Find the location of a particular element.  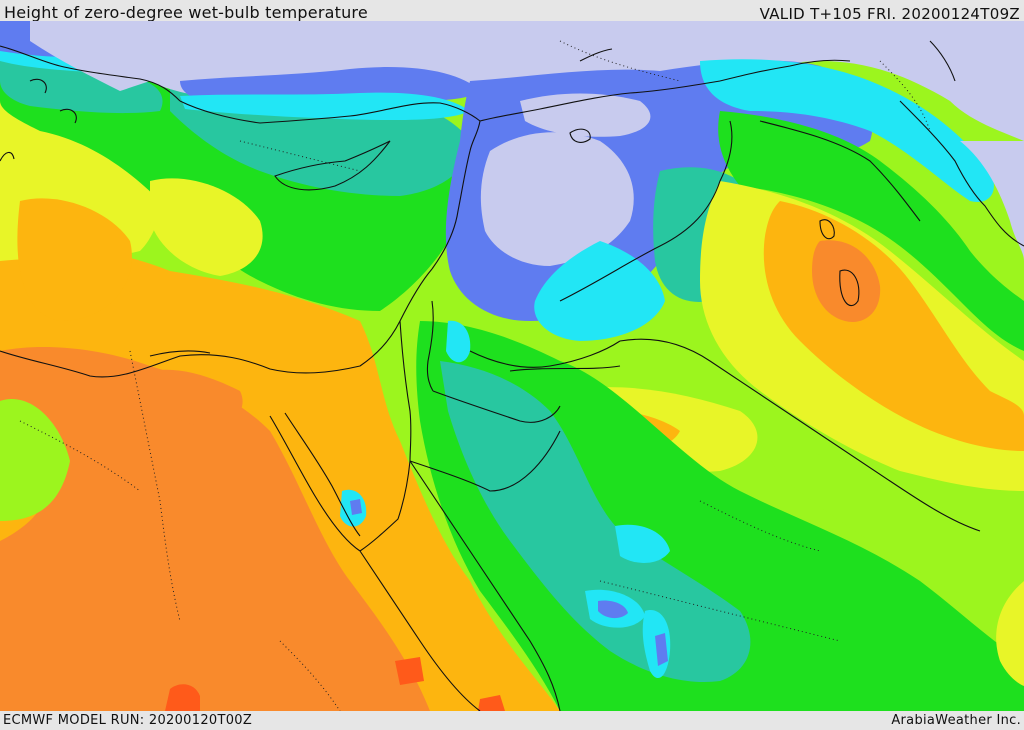

field-se-yellow is located at coordinates (1010, 633).